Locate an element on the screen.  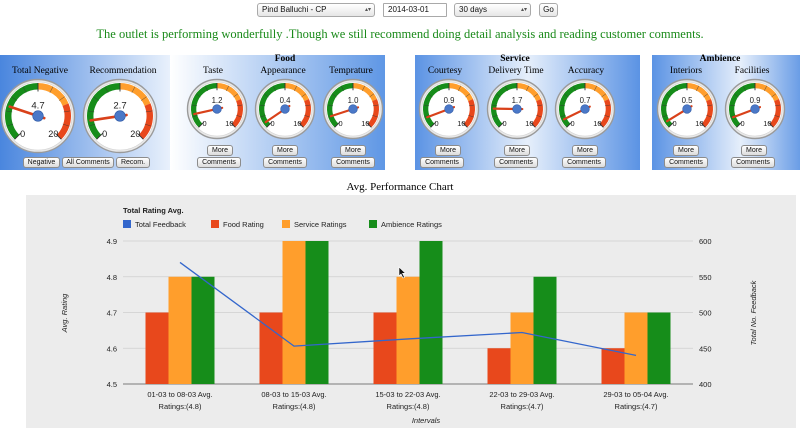
comments-button-appearance: Comments is located at coordinates (285, 162).